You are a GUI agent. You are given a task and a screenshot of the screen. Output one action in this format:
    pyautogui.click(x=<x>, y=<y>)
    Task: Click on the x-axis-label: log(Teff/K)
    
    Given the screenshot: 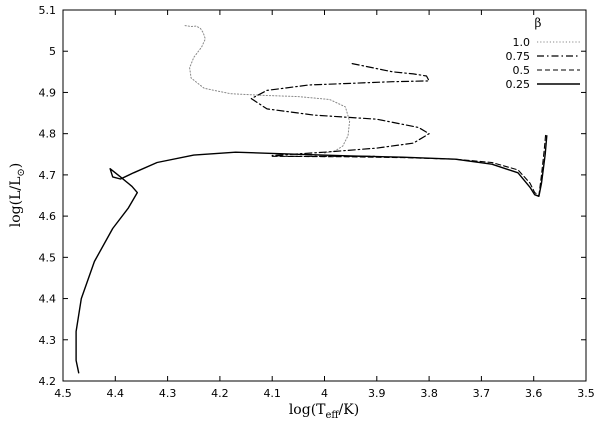 What is the action you would take?
    pyautogui.click(x=324, y=411)
    